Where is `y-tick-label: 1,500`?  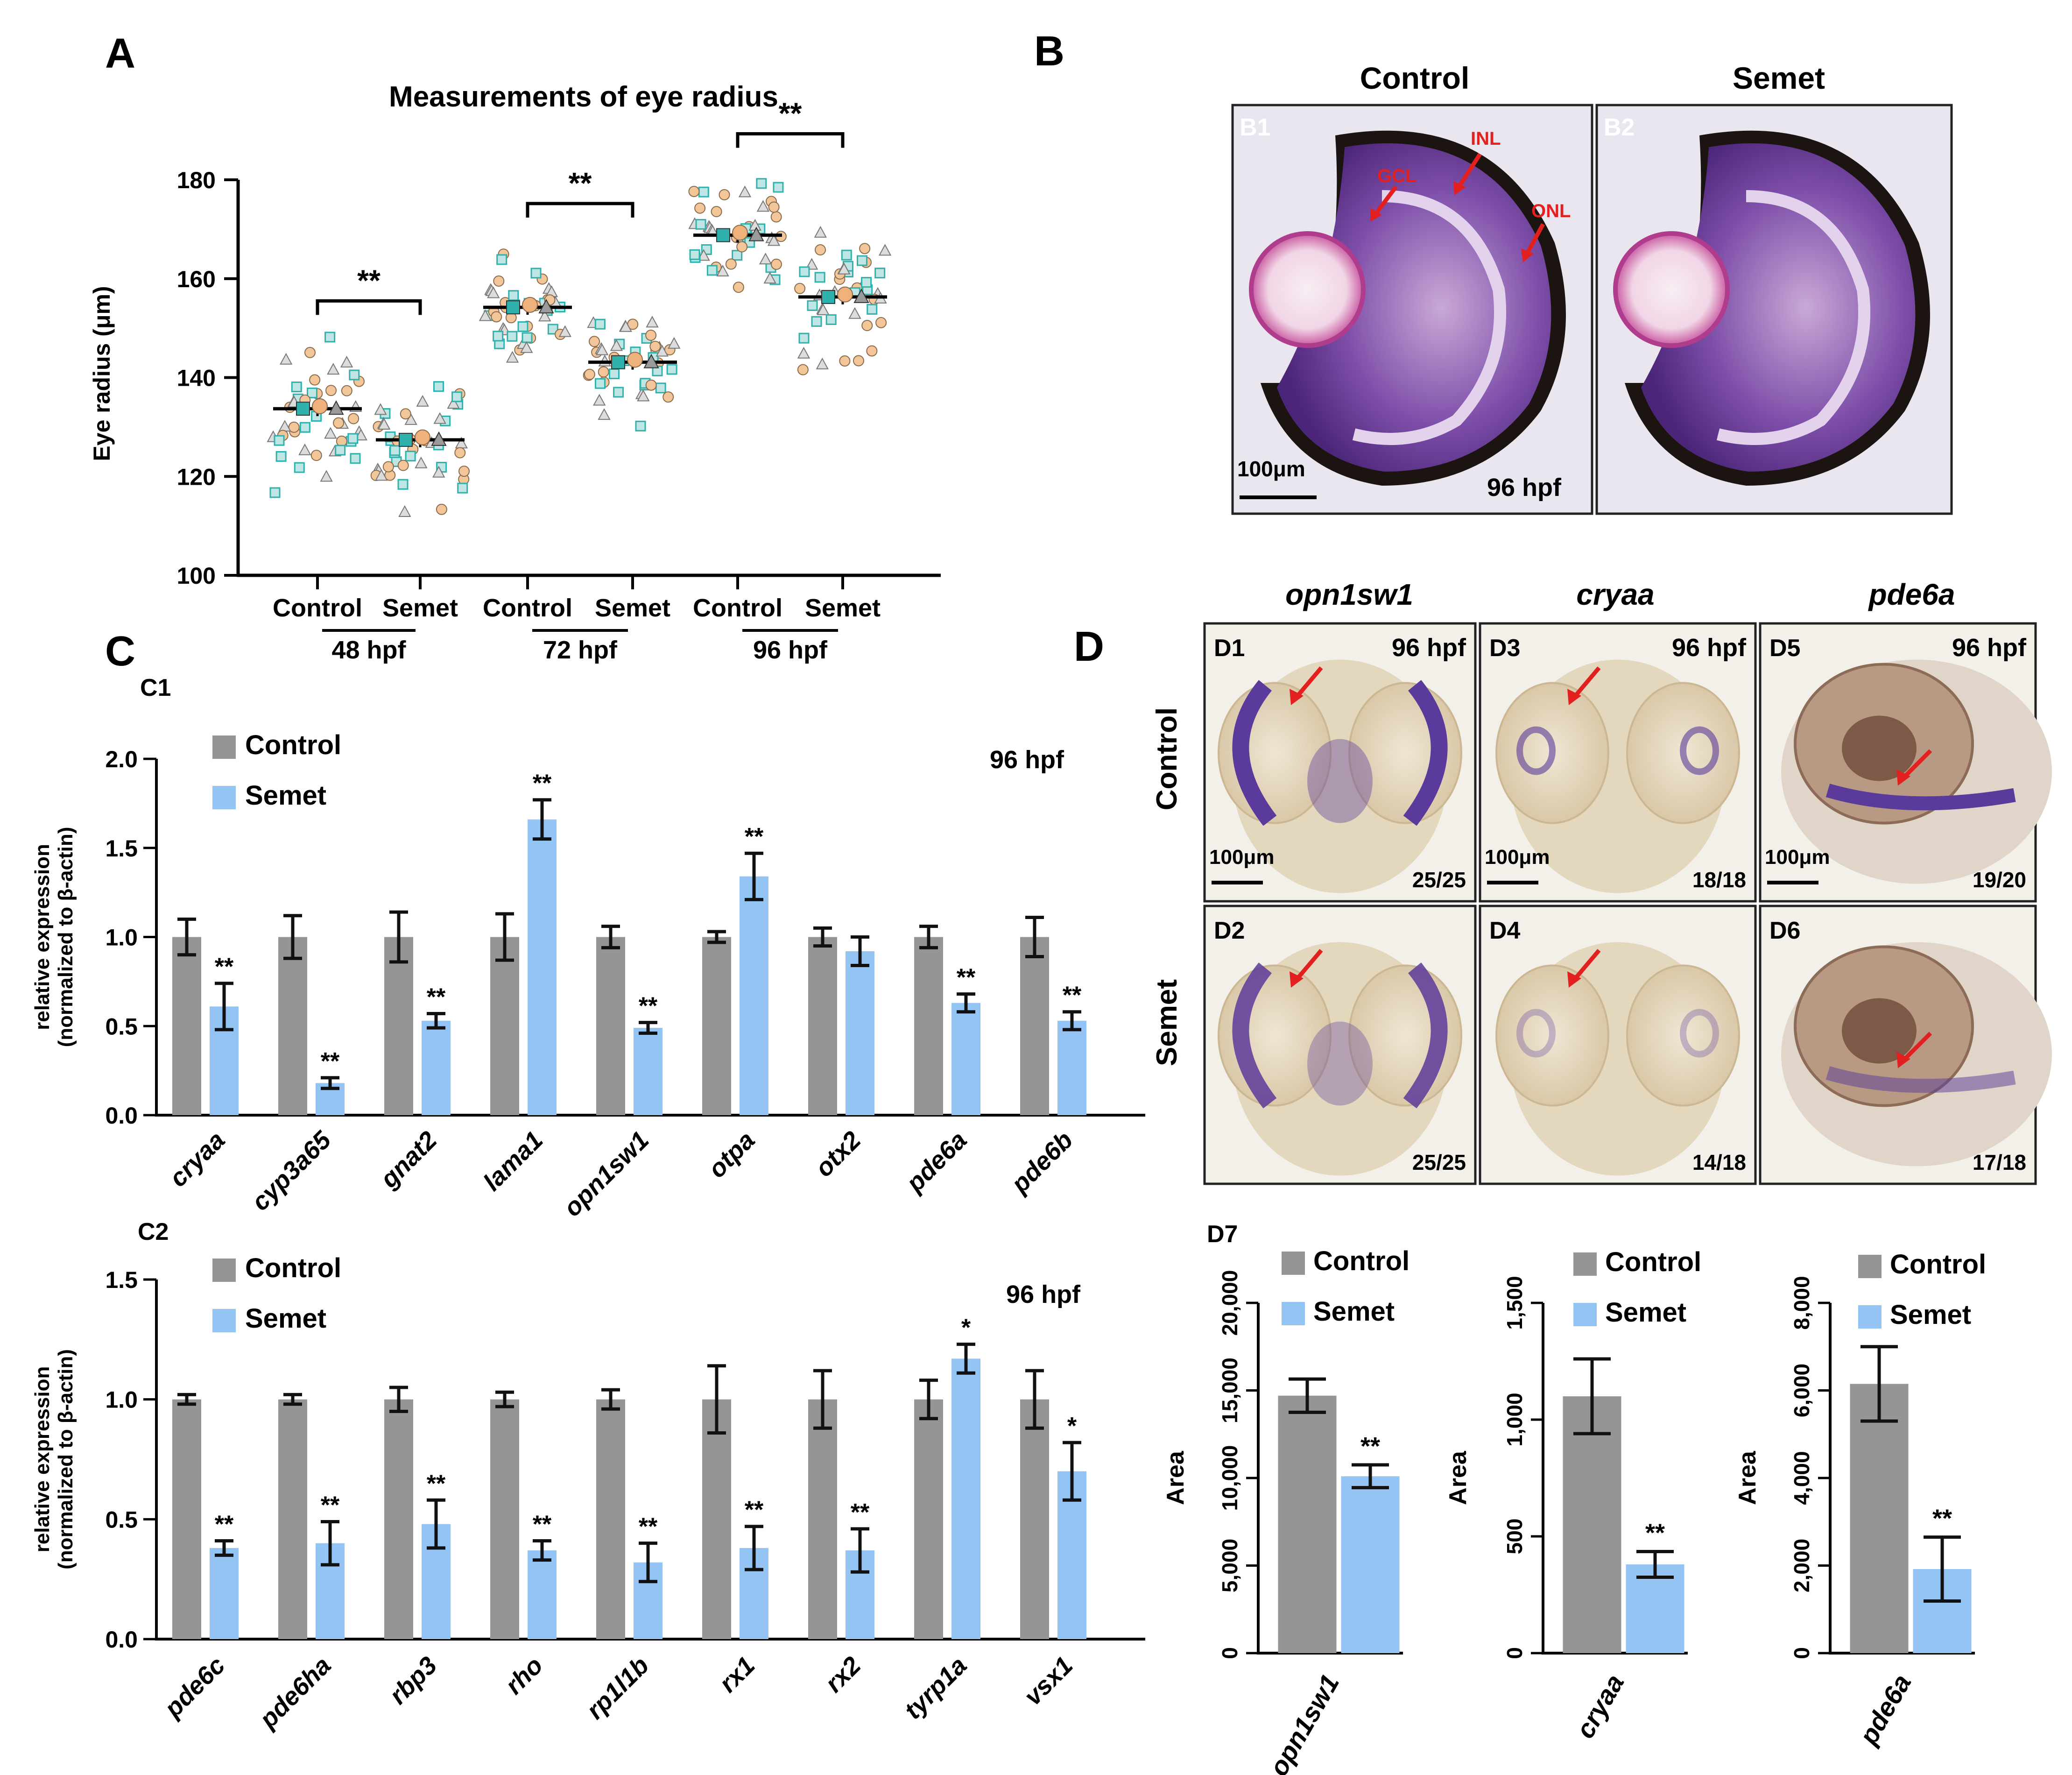
y-tick-label: 1,500 is located at coordinates (1514, 1302).